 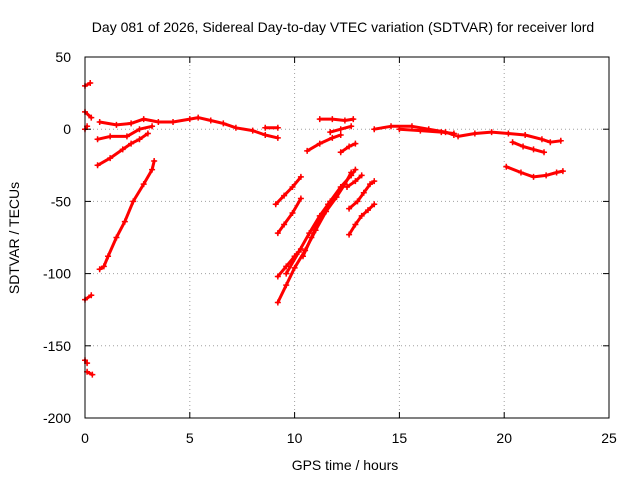 I want to click on series-s23, so click(x=362, y=195).